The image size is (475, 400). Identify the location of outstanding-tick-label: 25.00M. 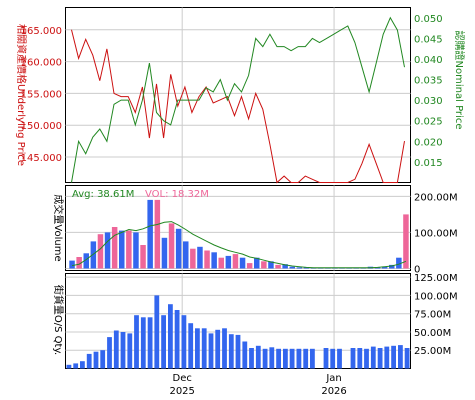
(432, 351).